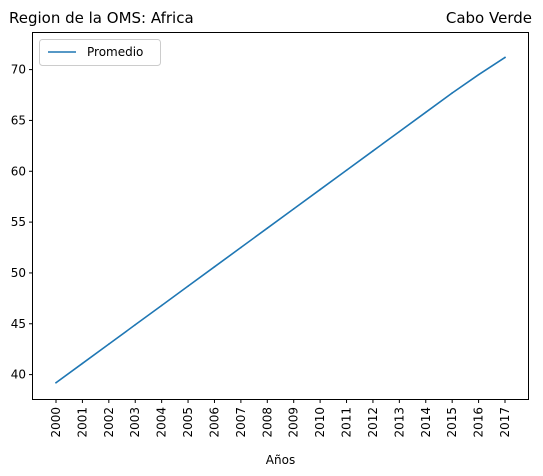  What do you see at coordinates (214, 422) in the screenshot?
I see `x-tick-label: 2006` at bounding box center [214, 422].